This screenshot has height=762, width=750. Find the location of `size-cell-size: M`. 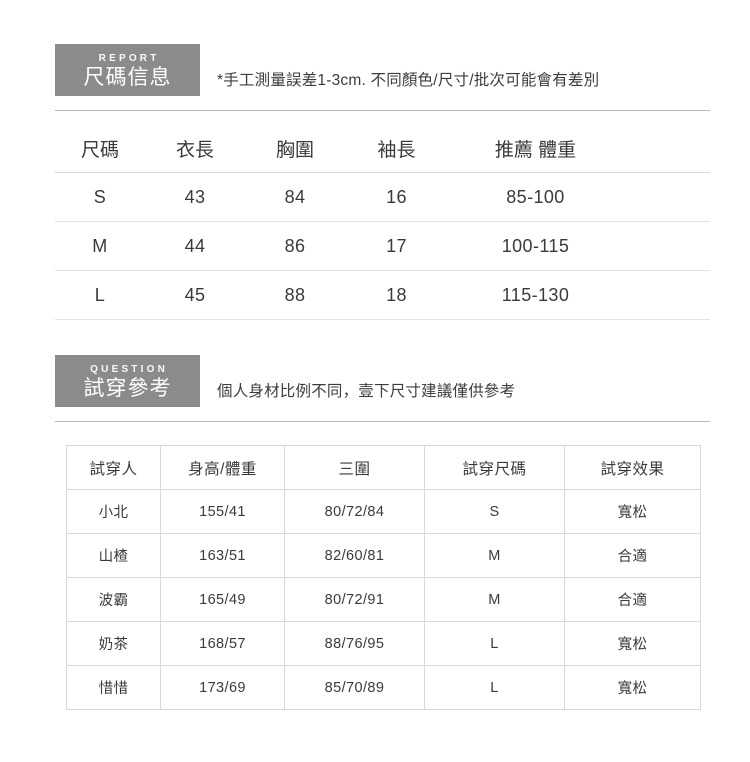

size-cell-size: M is located at coordinates (100, 246).